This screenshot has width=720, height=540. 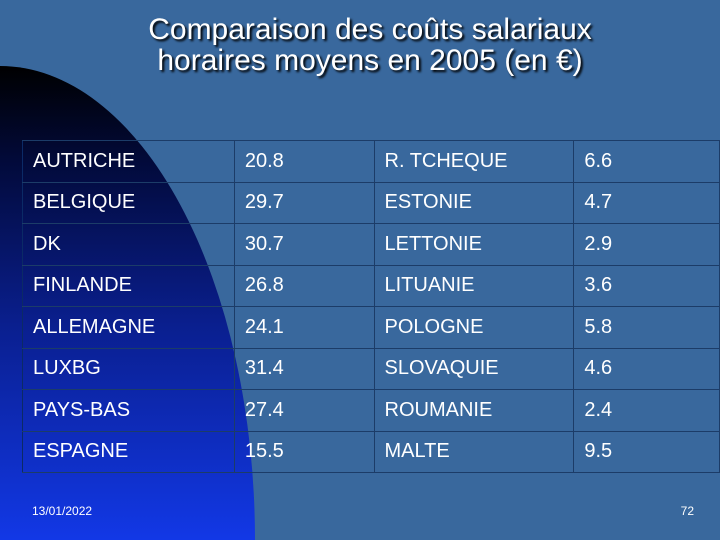 I want to click on country-cell: MALTE, so click(x=474, y=451).